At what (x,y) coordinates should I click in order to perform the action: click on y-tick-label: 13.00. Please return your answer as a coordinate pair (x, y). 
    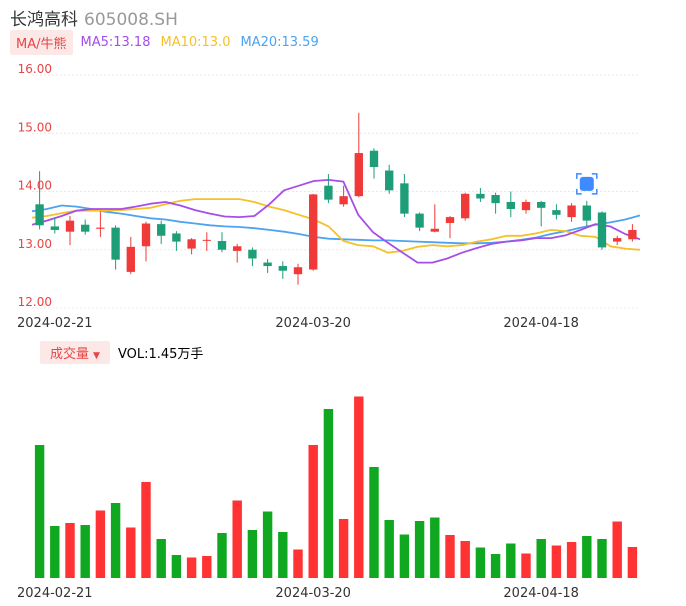
    Looking at the image, I should click on (35, 244).